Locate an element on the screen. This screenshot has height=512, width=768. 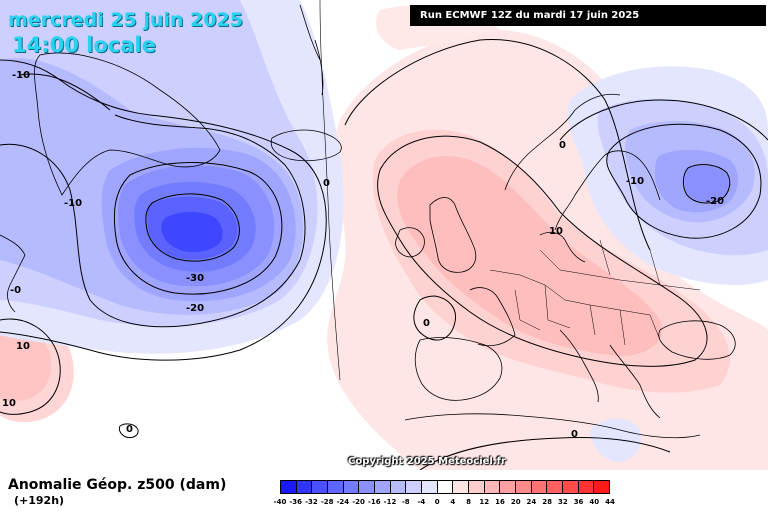
label-greenland-n10: -10 is located at coordinates (21, 75).